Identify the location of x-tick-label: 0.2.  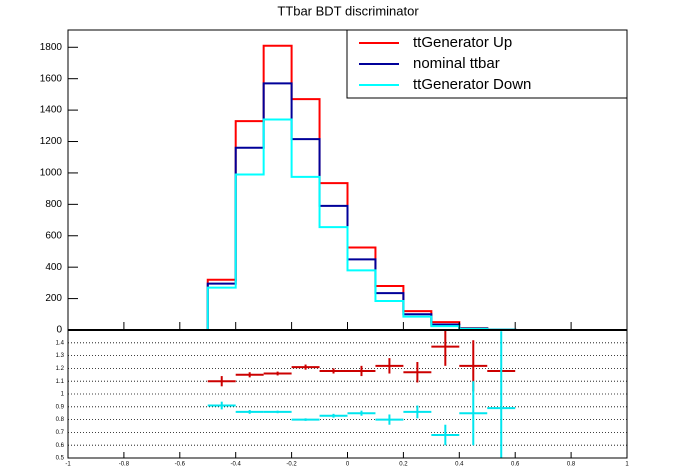
(403, 465).